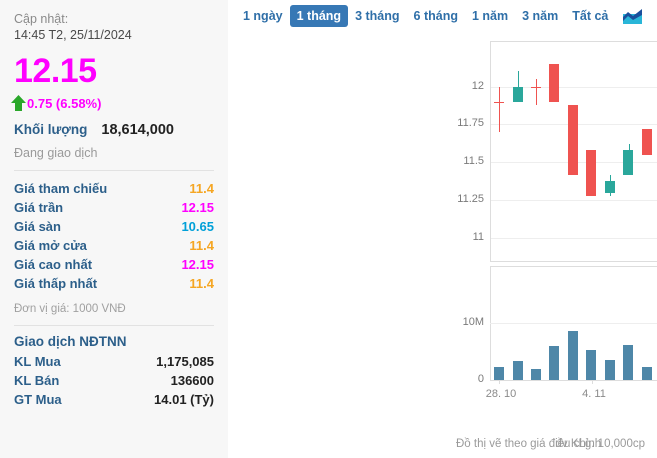 This screenshot has height=458, width=657. Describe the element at coordinates (477, 86) in the screenshot. I see `price-axis-tick: 12` at that location.